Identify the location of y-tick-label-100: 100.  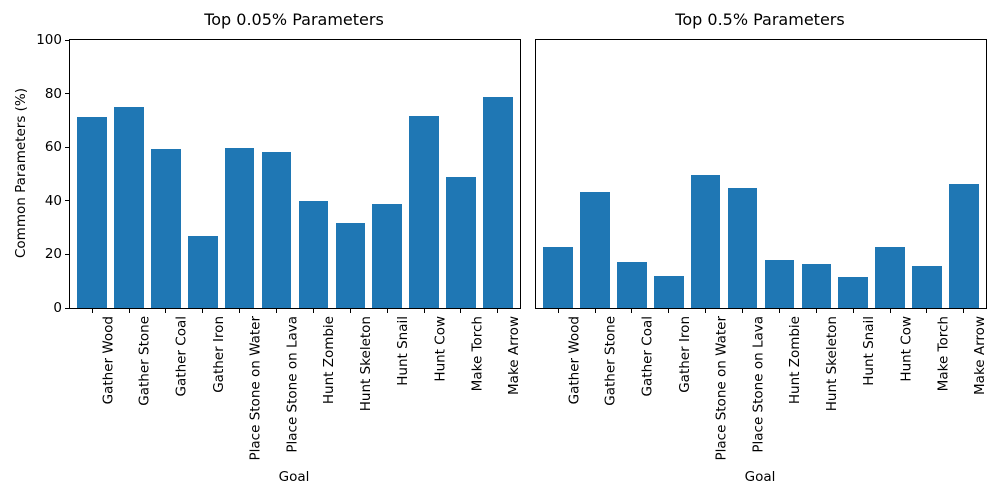
(49, 40).